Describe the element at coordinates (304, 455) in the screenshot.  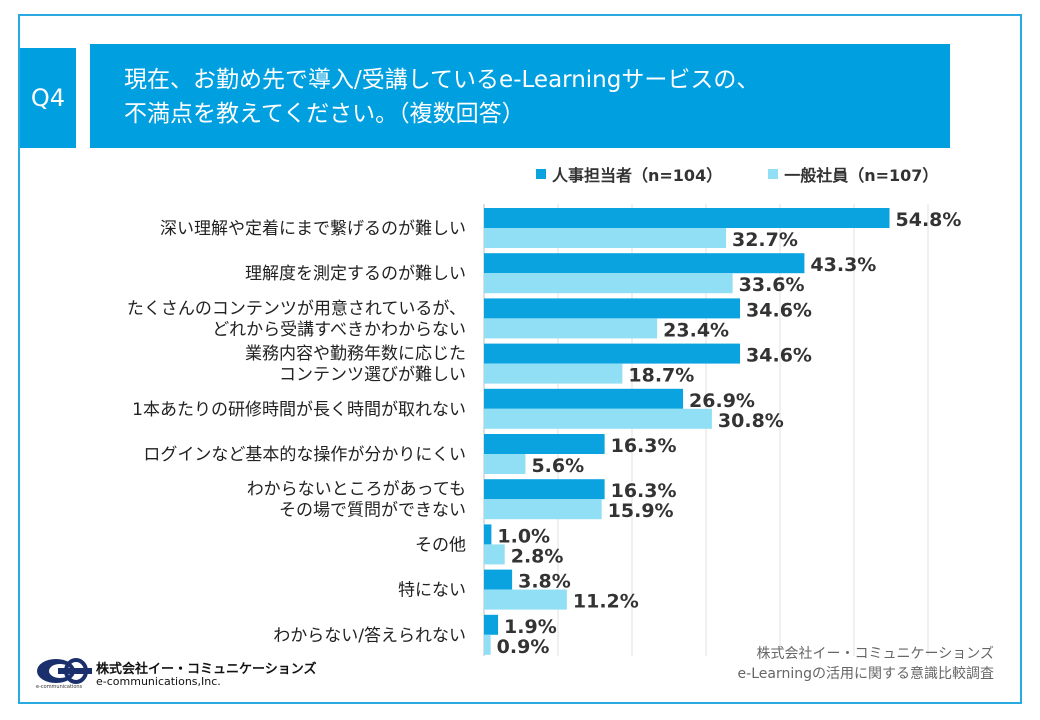
I see `category-label: ログインなど基本的な操作が分かりにくい` at that location.